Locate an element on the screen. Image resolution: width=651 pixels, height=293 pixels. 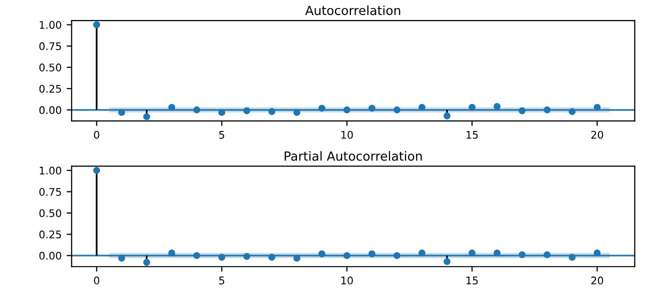
chart-title: Autocorrelation is located at coordinates (352, 10).